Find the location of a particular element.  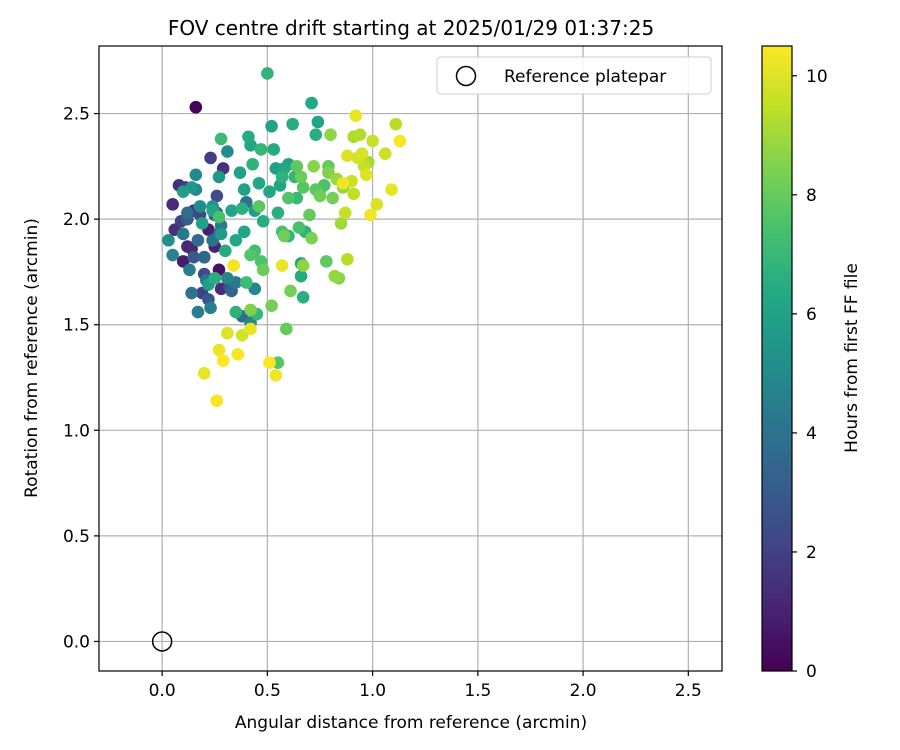

colorbar: 0 2 4 6 8 10 Hours from first FF file is located at coordinates (811, 363).